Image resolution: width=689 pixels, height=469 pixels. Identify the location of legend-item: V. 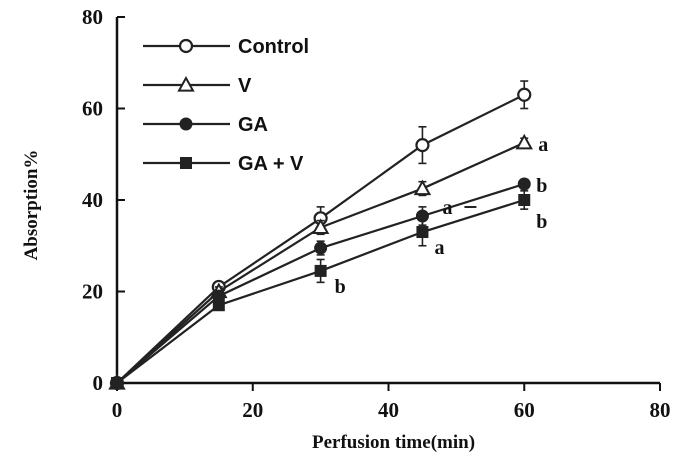
(197, 86).